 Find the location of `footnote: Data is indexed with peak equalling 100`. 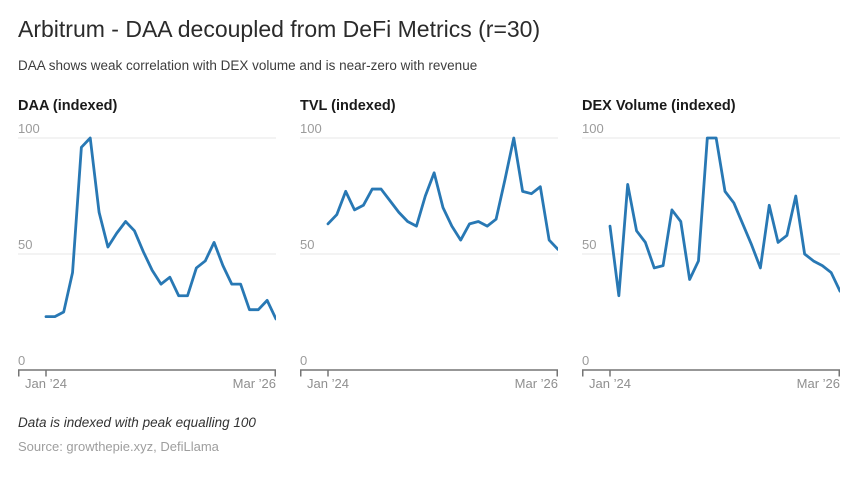

footnote: Data is indexed with peak equalling 100 is located at coordinates (137, 422).